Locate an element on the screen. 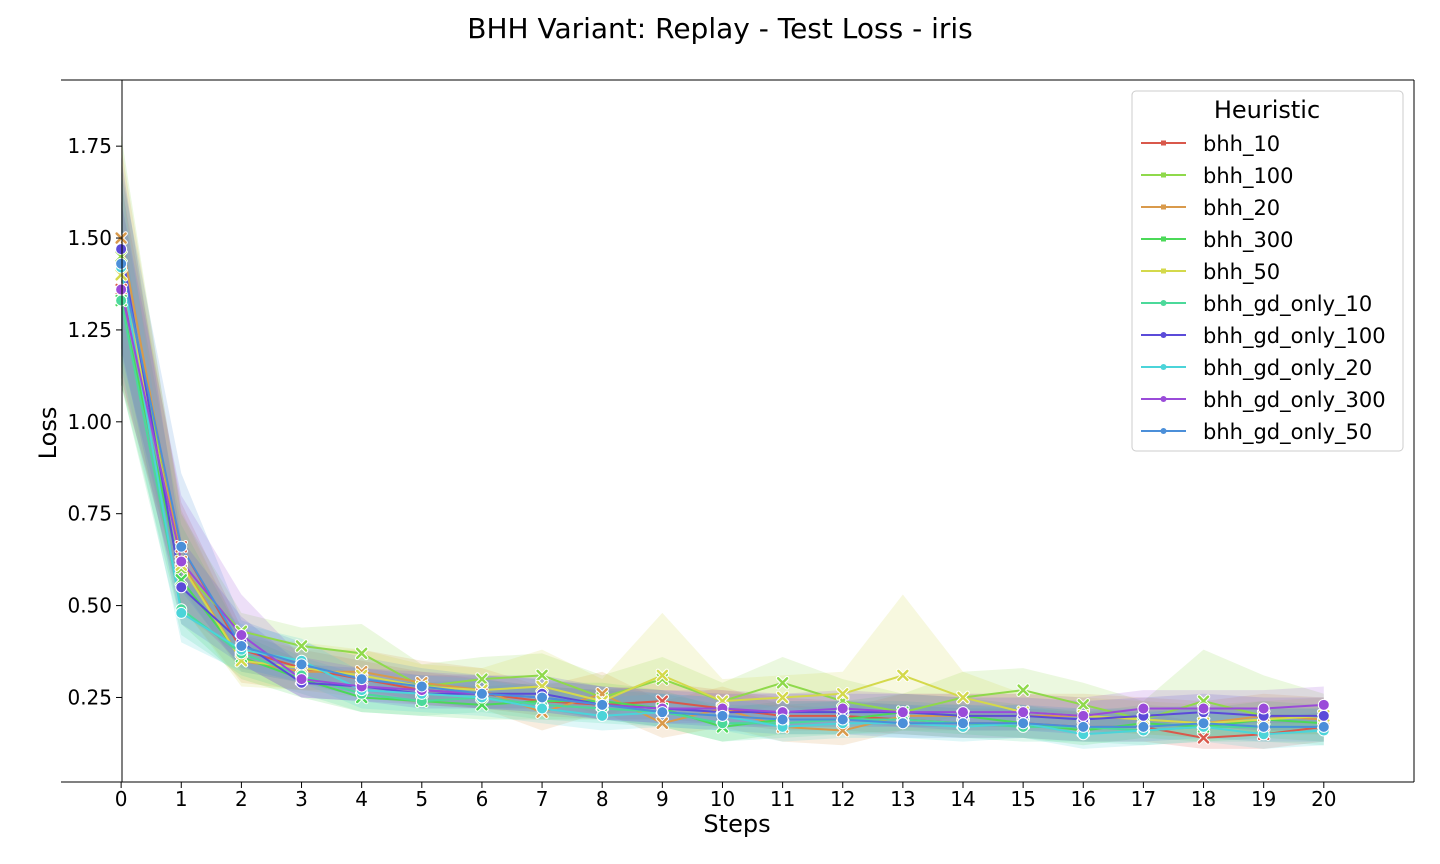 This screenshot has height=864, width=1440. legend-item-bhh_20: bhh_20 is located at coordinates (1210, 208).